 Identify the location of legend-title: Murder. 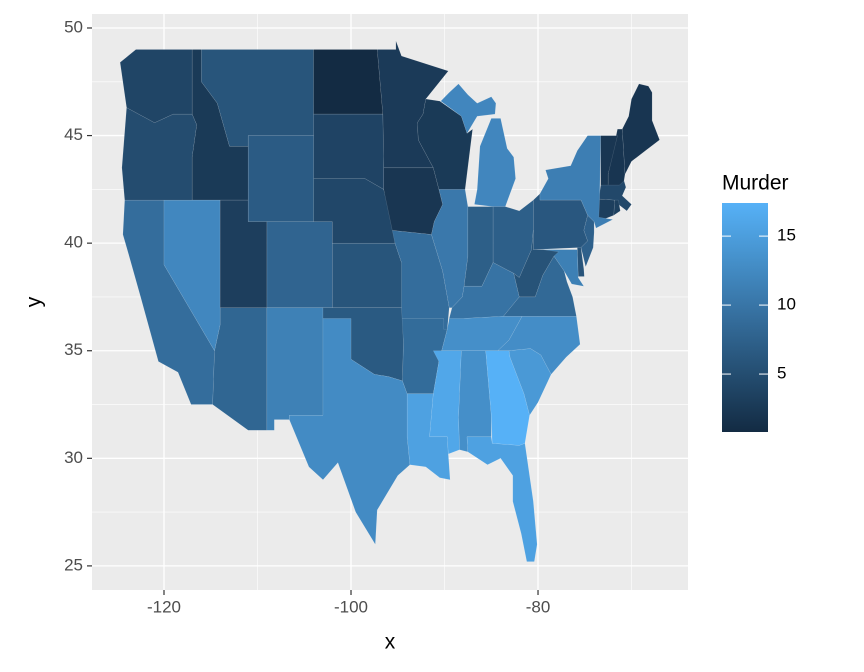
(755, 183).